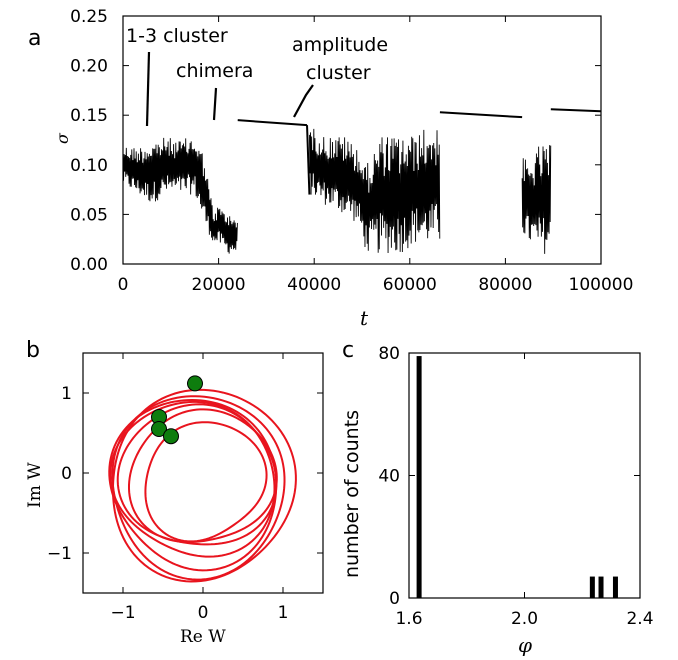 The image size is (678, 660). What do you see at coordinates (34, 38) in the screenshot?
I see `panel-label-a: a` at bounding box center [34, 38].